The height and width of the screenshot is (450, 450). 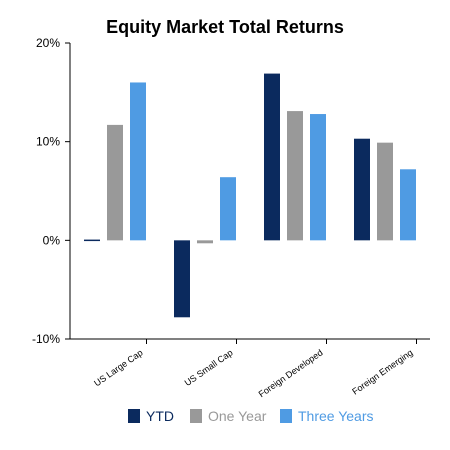 What do you see at coordinates (48, 43) in the screenshot?
I see `y-tick-label: 20%` at bounding box center [48, 43].